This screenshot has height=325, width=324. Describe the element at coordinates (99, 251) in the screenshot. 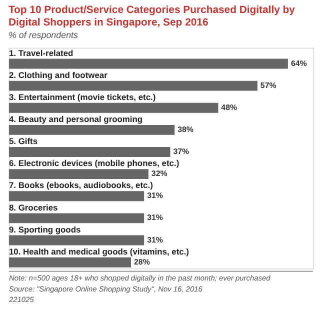

I see `y-tick-label: 10. Health and medical goods (vitamins, etc.)` at that location.